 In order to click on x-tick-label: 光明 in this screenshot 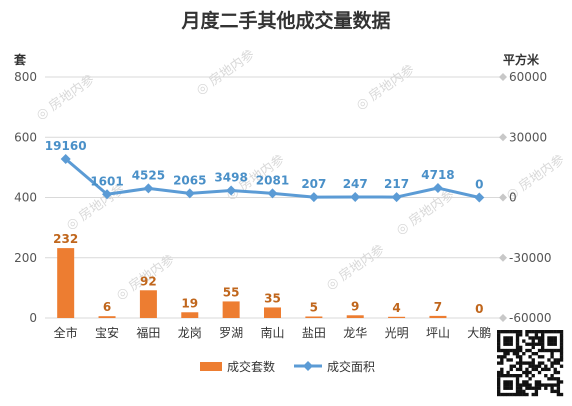, I will do `click(397, 333)`.